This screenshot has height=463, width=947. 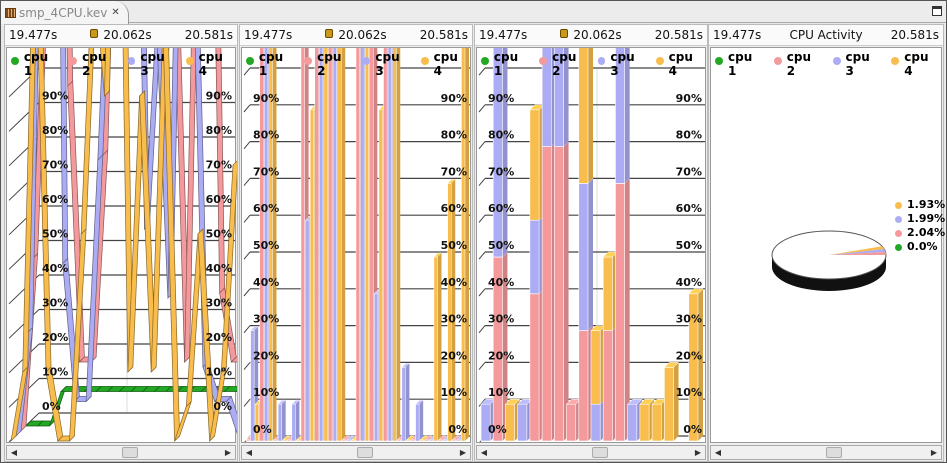 I want to click on y-tick-left: 0%, so click(x=262, y=429).